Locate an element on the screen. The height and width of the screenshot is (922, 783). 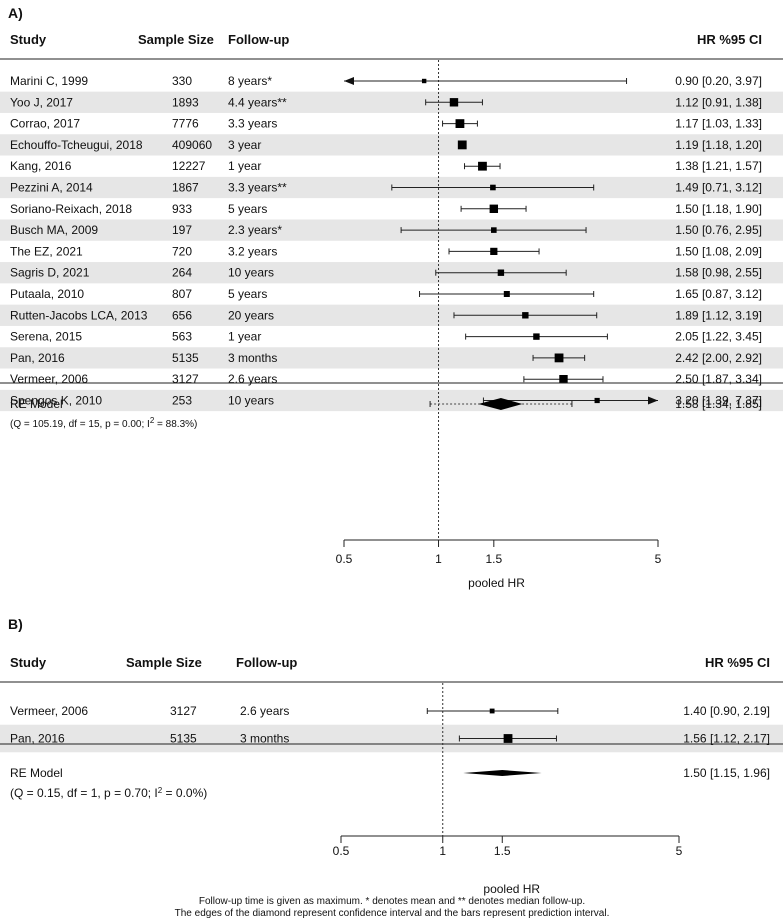
sample-size: 1893 is located at coordinates (185, 102).